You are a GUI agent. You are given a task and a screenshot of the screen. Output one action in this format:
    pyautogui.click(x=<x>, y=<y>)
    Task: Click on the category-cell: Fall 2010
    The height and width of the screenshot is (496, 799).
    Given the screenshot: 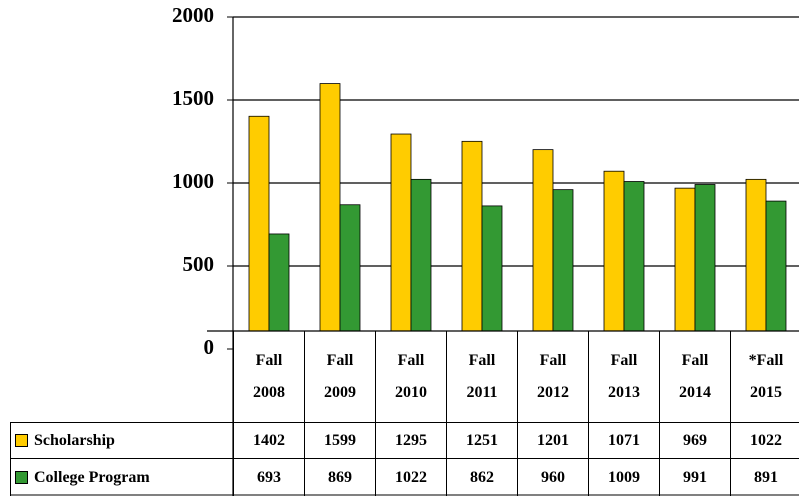 What is the action you would take?
    pyautogui.click(x=410, y=376)
    